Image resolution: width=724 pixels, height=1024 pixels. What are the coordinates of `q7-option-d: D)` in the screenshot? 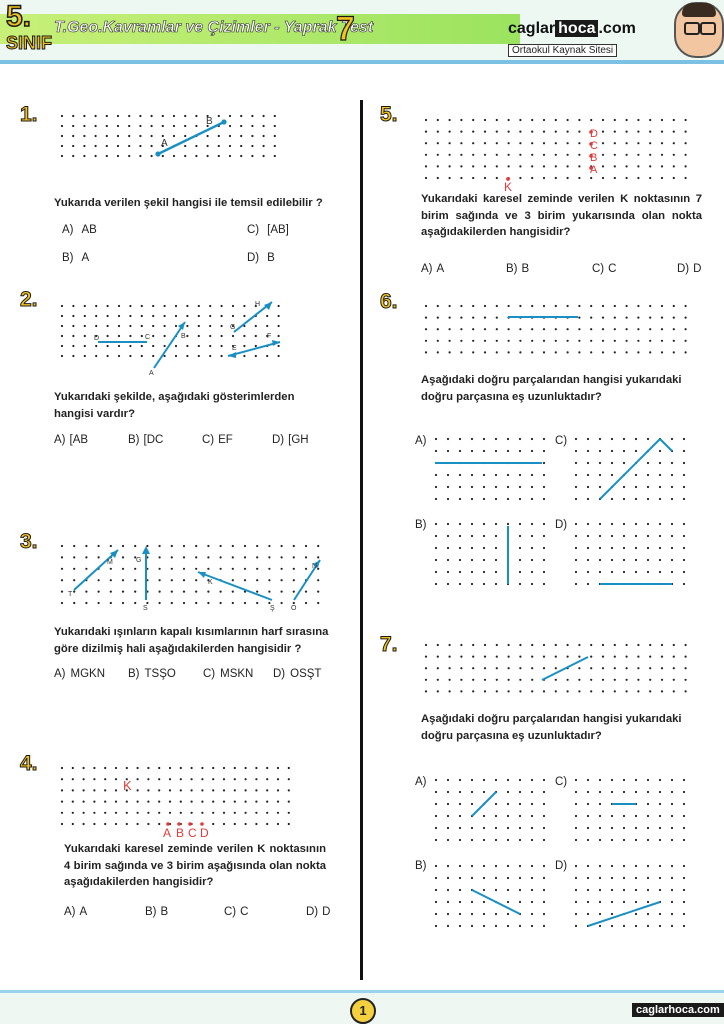 It's located at (561, 866).